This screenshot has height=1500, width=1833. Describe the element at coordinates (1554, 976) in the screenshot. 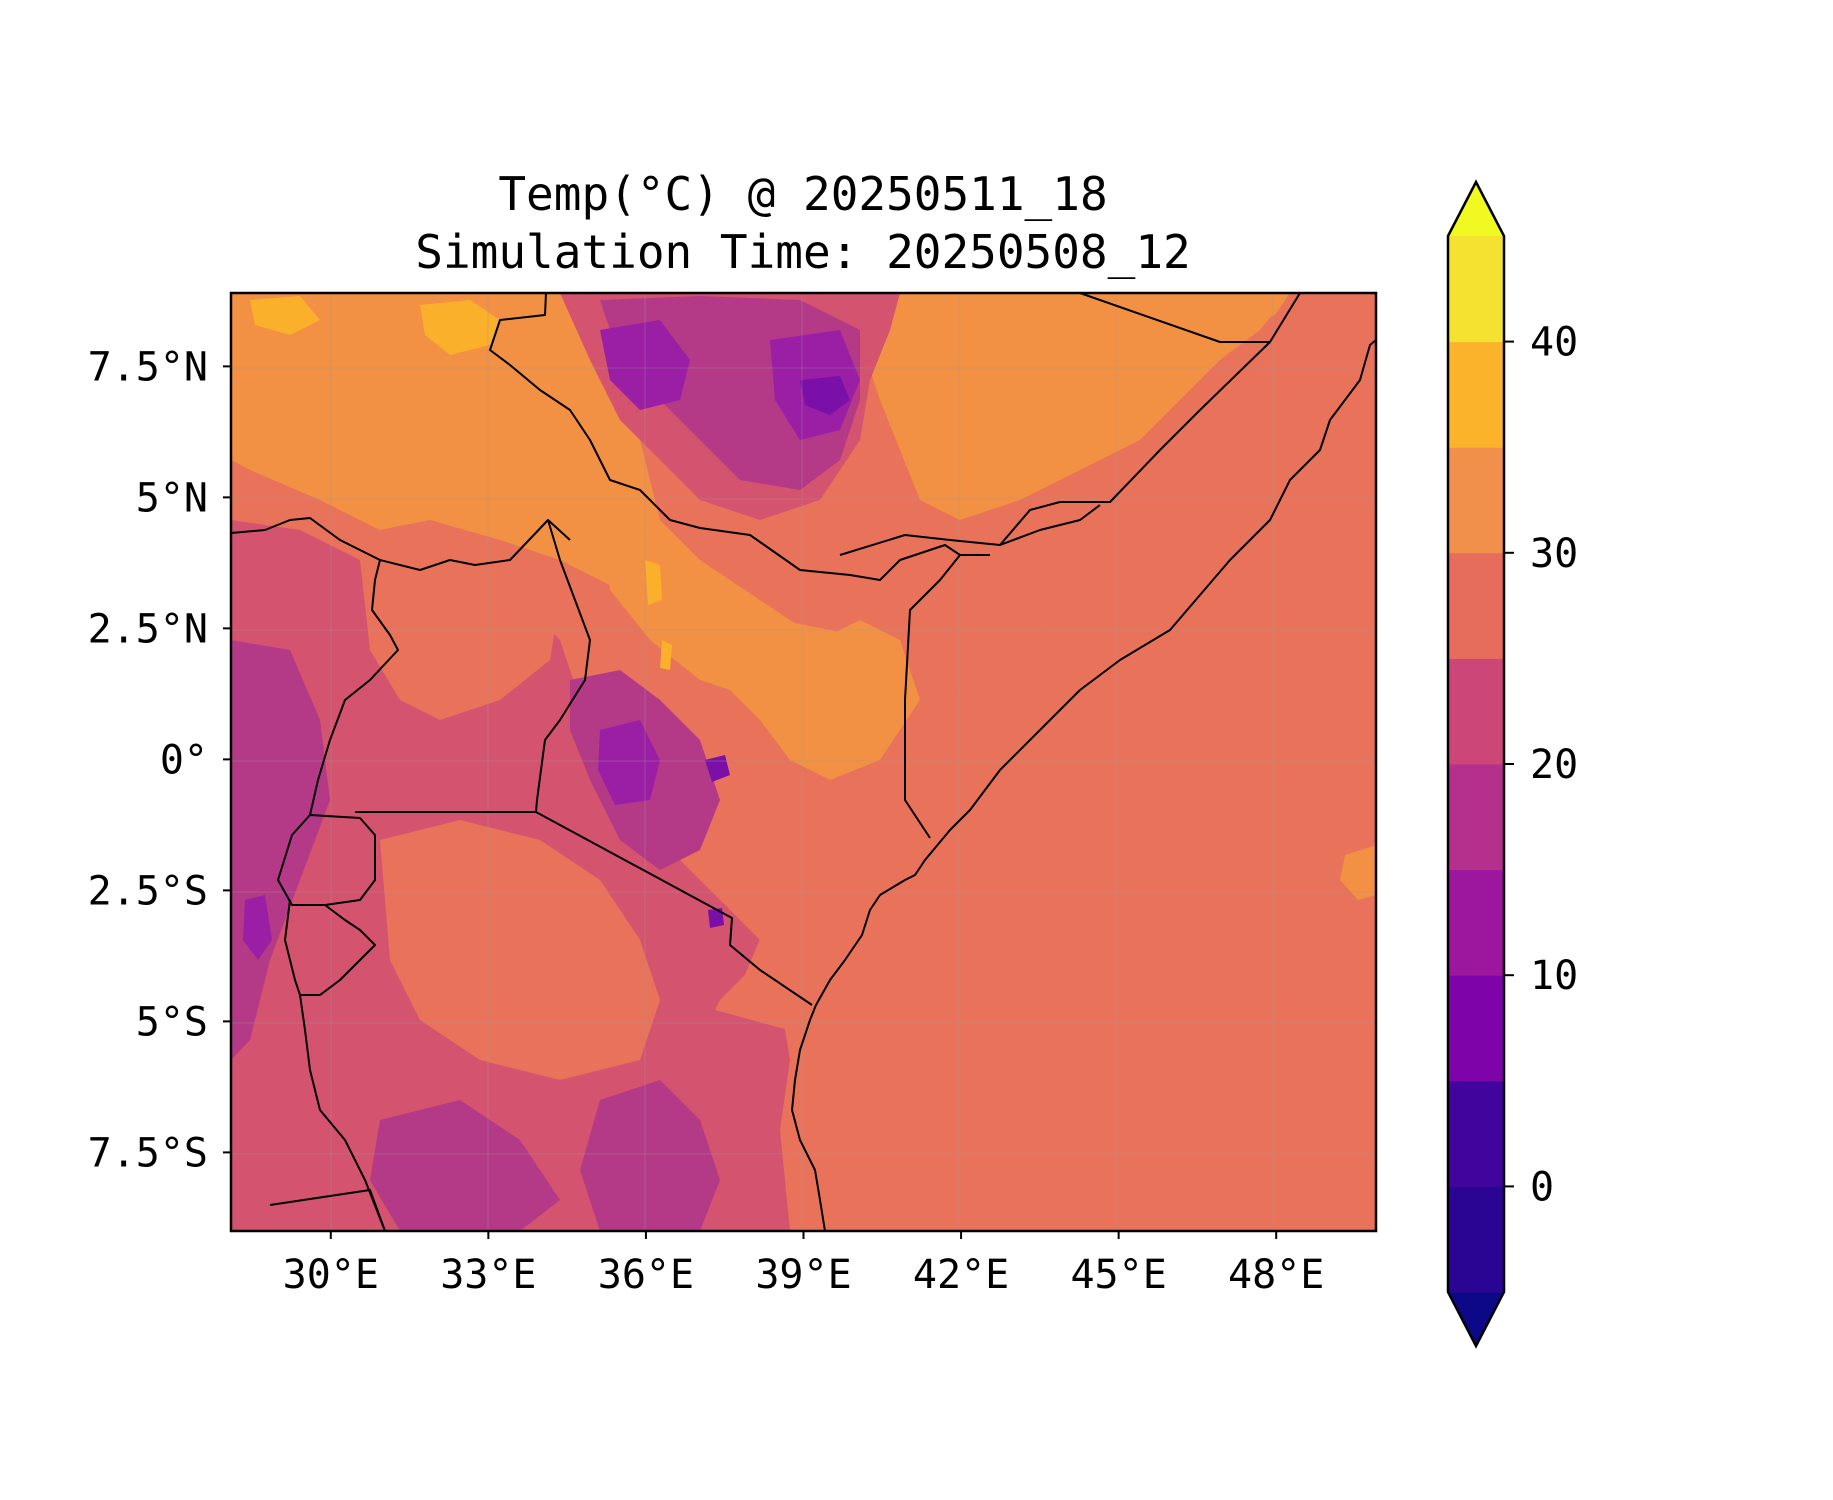

I see `colorbar-tick-label: 10` at that location.